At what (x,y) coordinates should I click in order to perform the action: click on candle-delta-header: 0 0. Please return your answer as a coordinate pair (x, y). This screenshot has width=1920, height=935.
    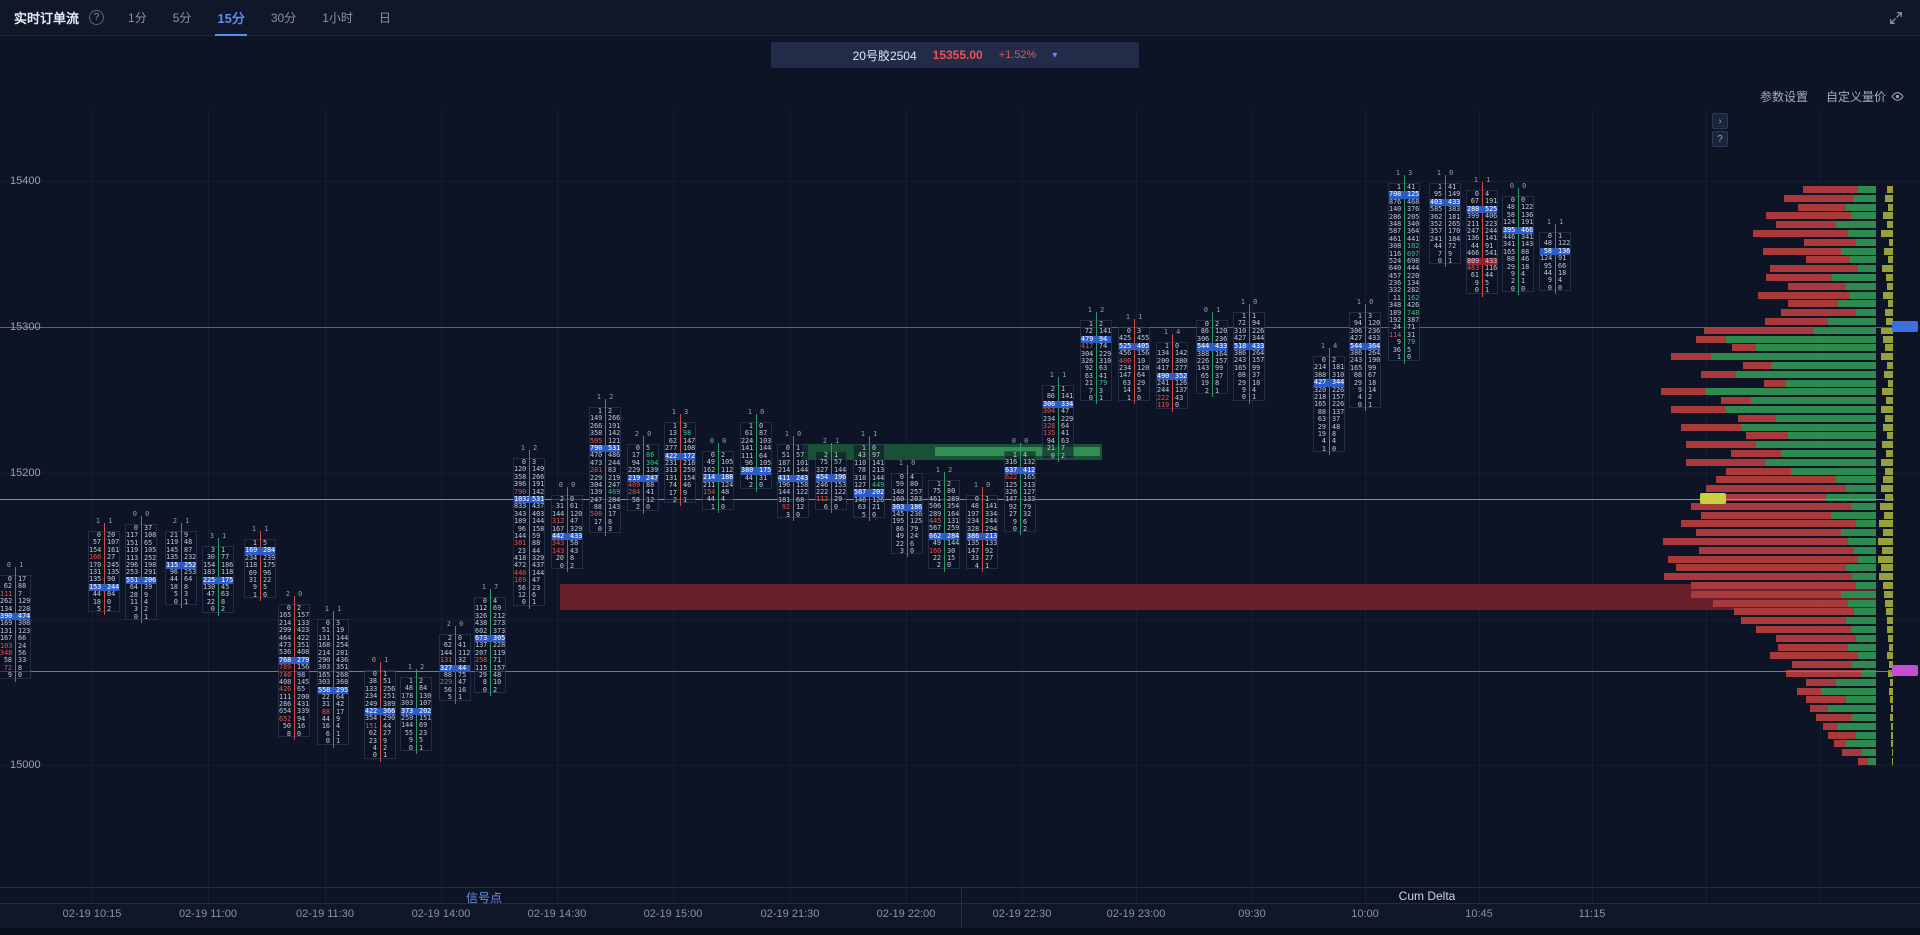
    Looking at the image, I should click on (1020, 441).